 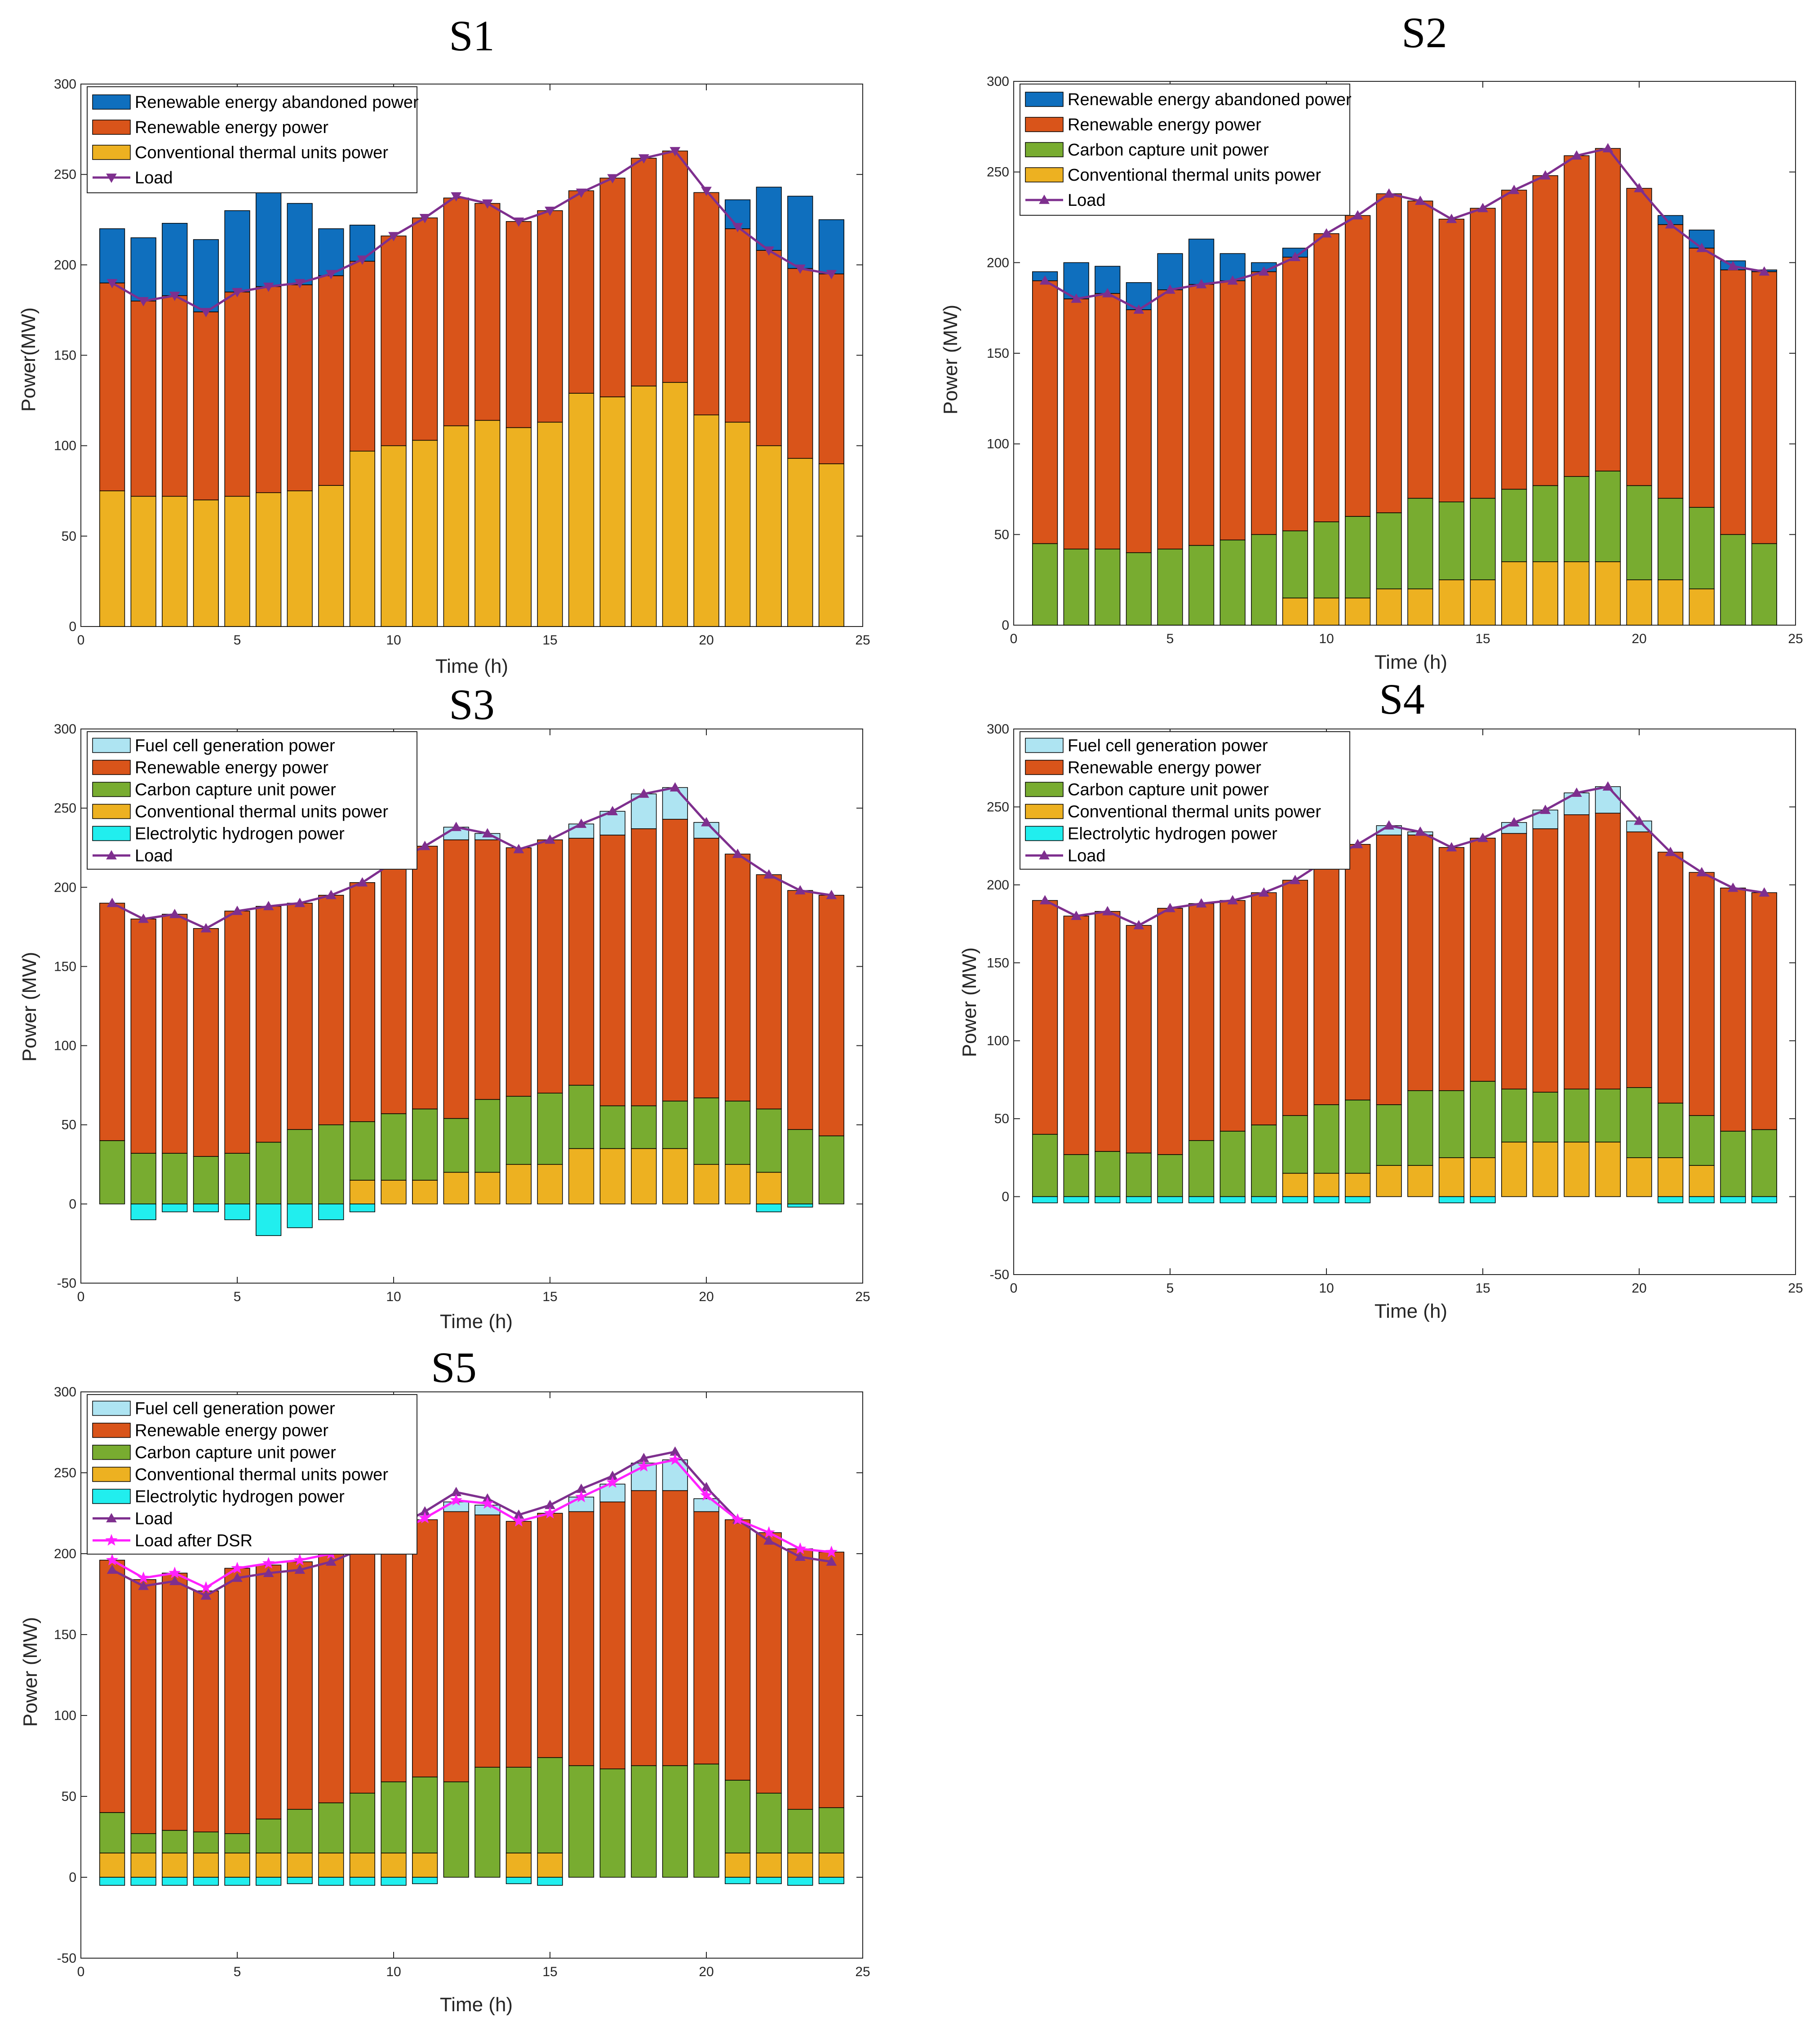 I want to click on x-tick-label: 10, so click(x=1326, y=1288).